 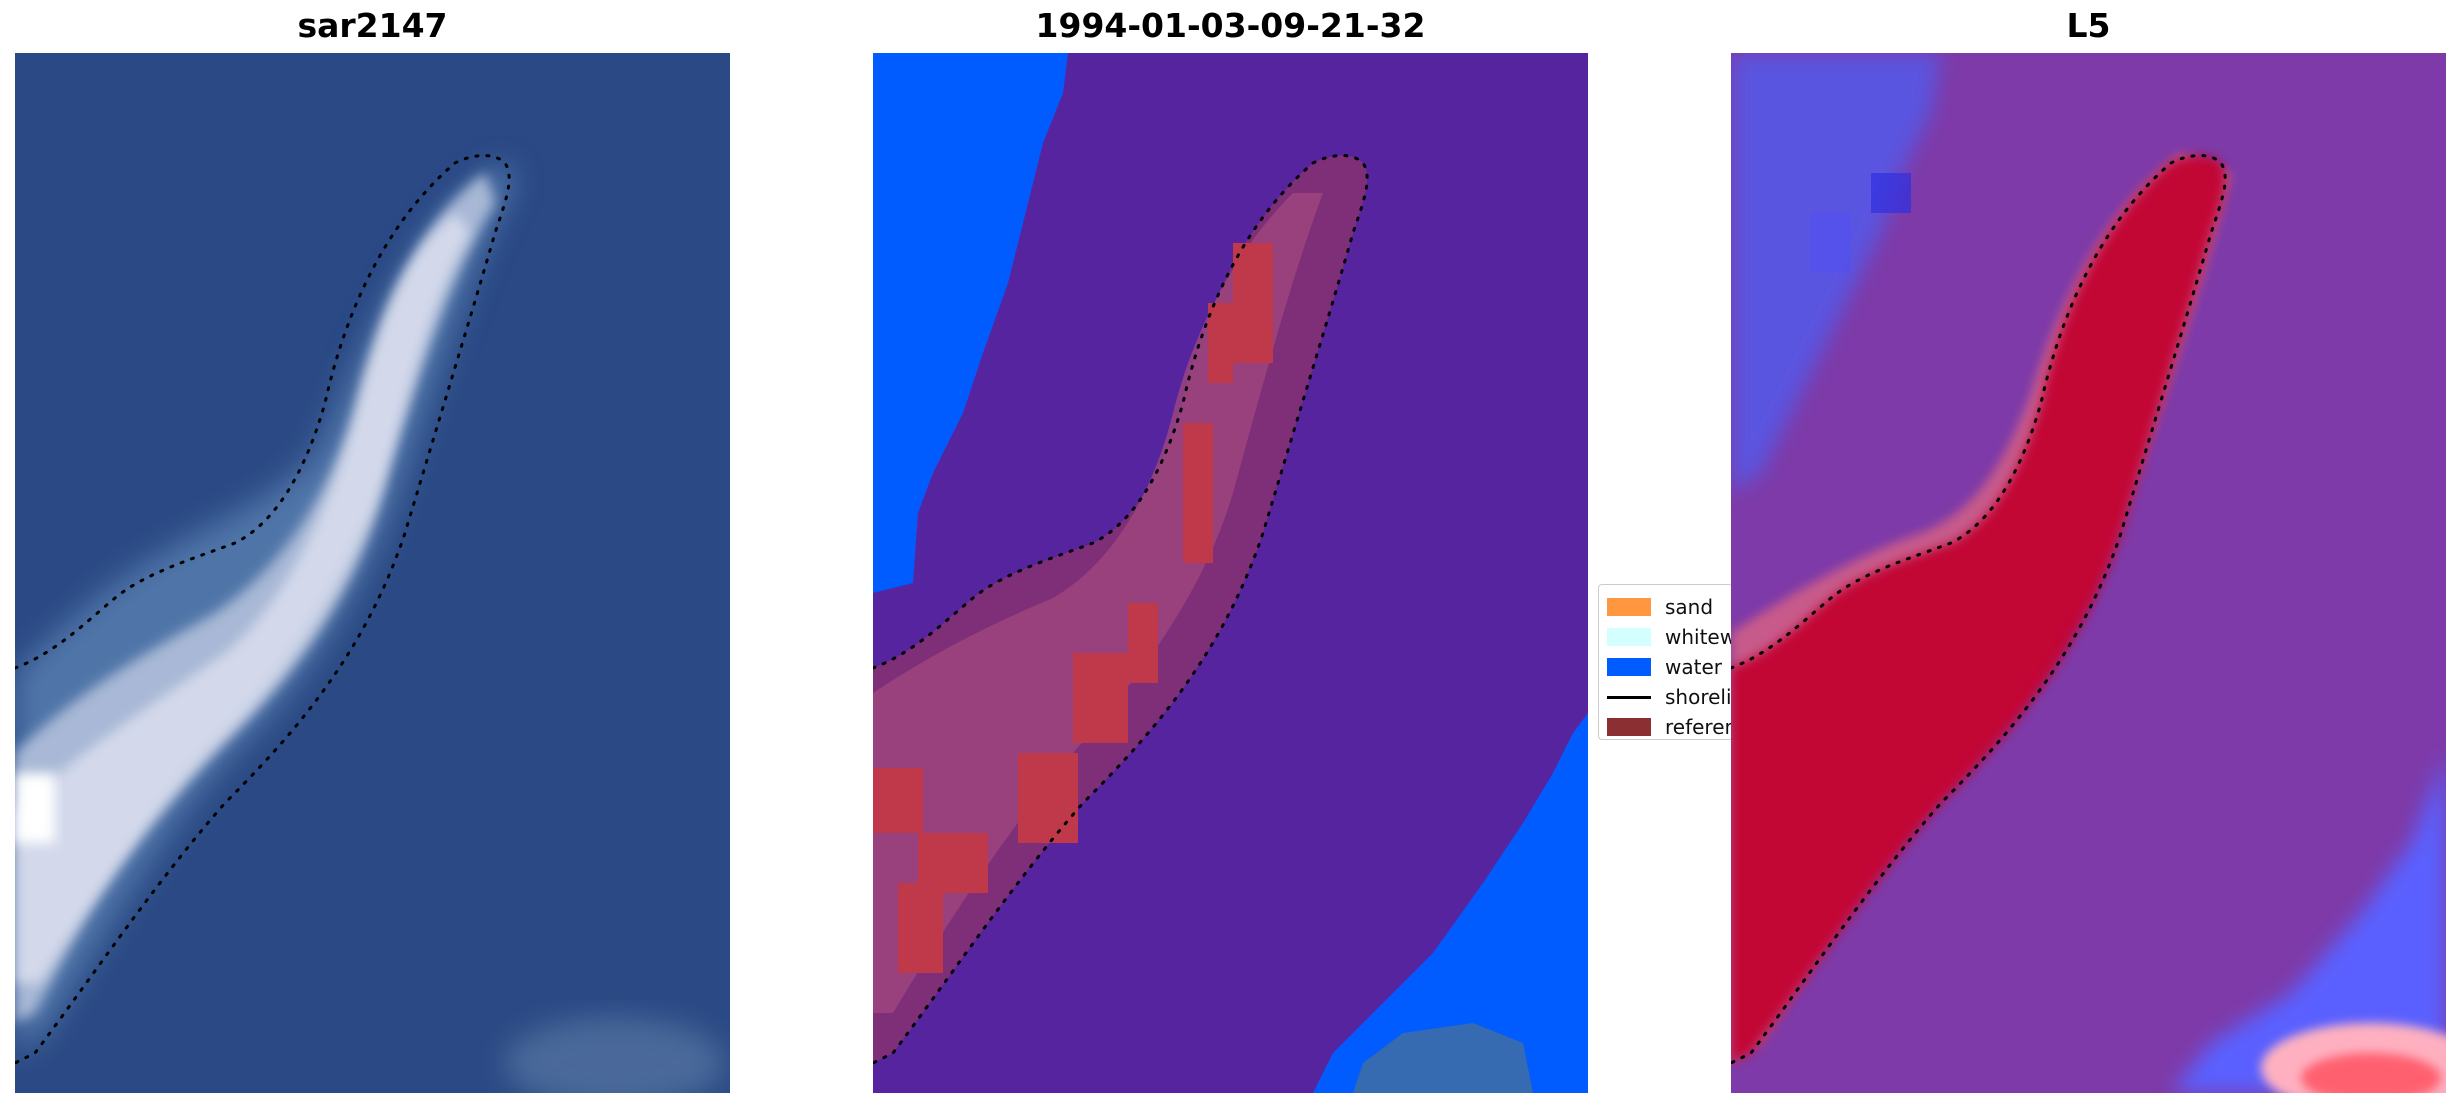 What do you see at coordinates (2088, 25) in the screenshot?
I see `panel-title-index: L5` at bounding box center [2088, 25].